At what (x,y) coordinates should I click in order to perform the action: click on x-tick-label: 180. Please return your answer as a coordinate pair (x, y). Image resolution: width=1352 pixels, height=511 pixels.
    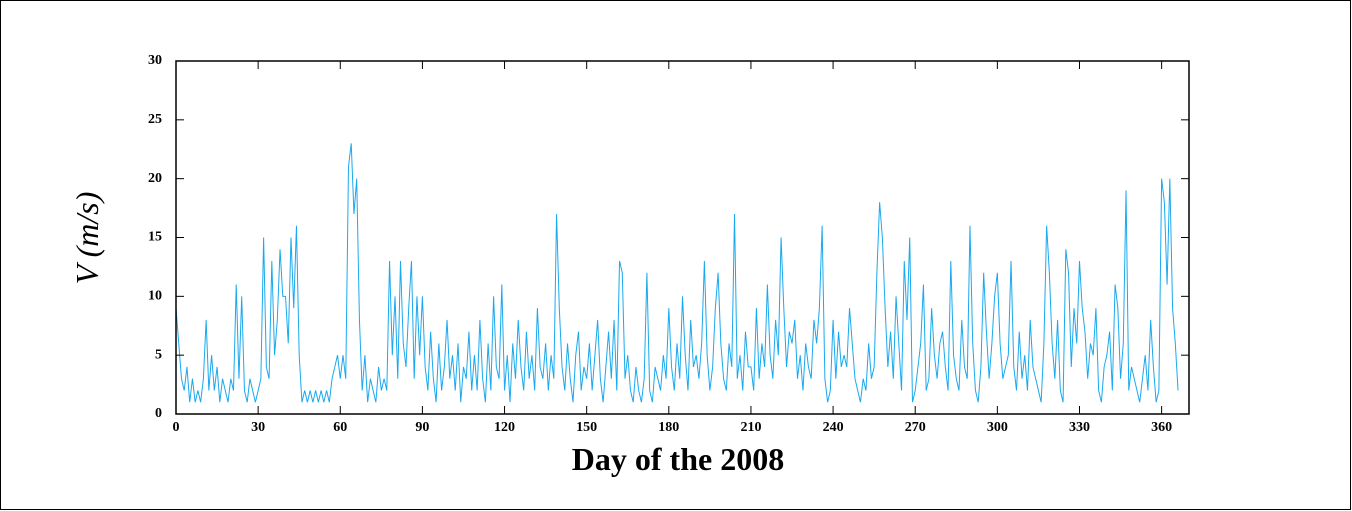
    Looking at the image, I should click on (668, 427).